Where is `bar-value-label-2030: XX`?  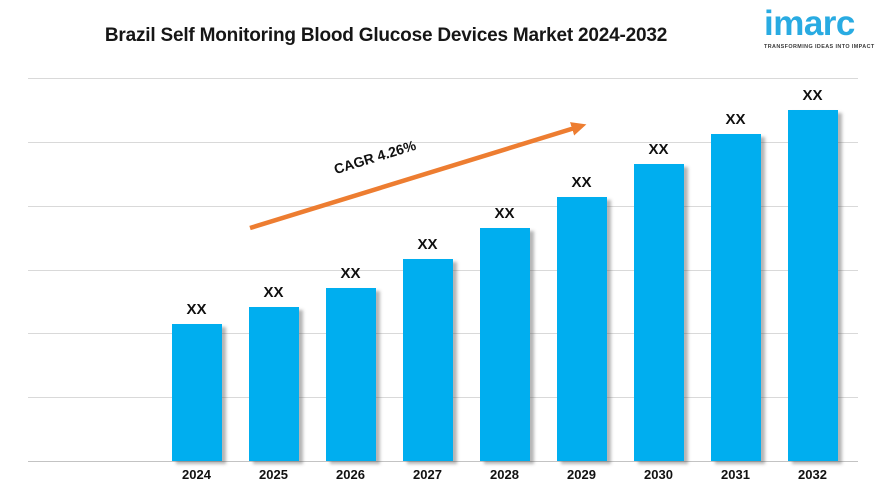
bar-value-label-2030: XX is located at coordinates (658, 150).